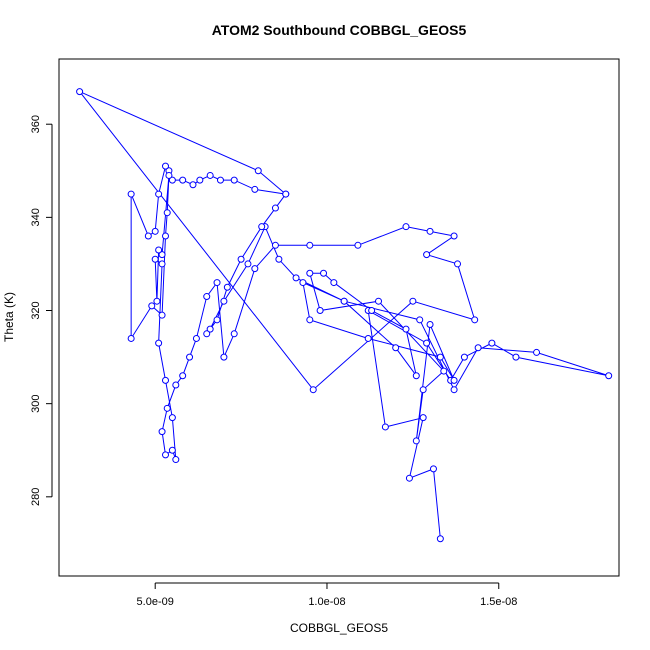  Describe the element at coordinates (339, 30) in the screenshot. I see `chart-title: ATOM2 Southbound COBBGL_GEOS5` at that location.